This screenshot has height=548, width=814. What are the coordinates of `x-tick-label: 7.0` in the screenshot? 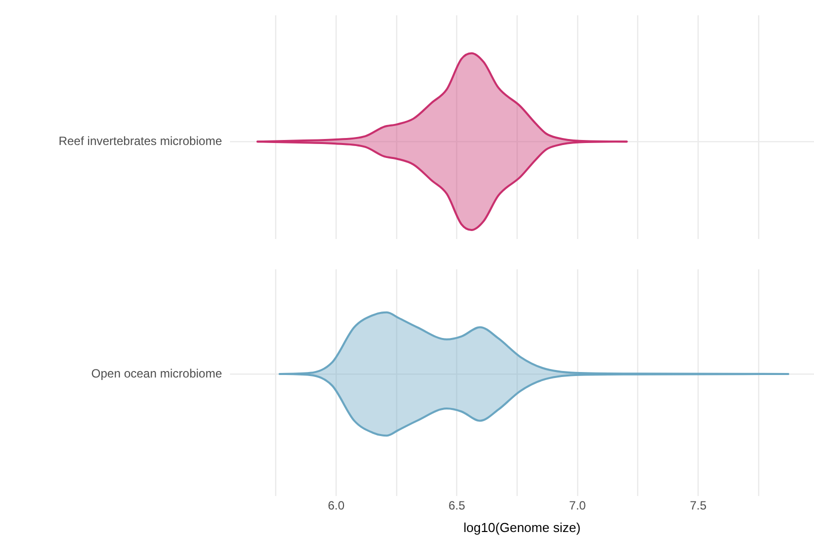 It's located at (577, 505).